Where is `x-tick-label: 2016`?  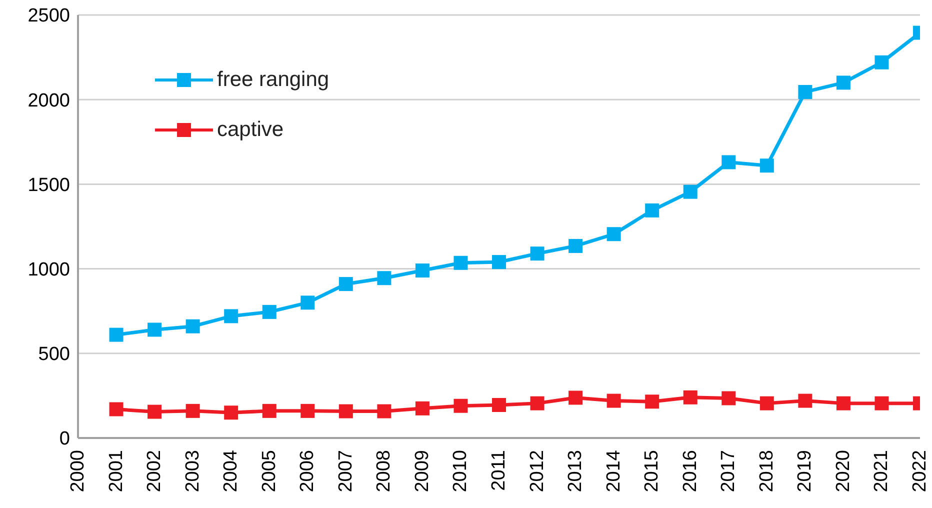
x-tick-label: 2016 is located at coordinates (690, 471).